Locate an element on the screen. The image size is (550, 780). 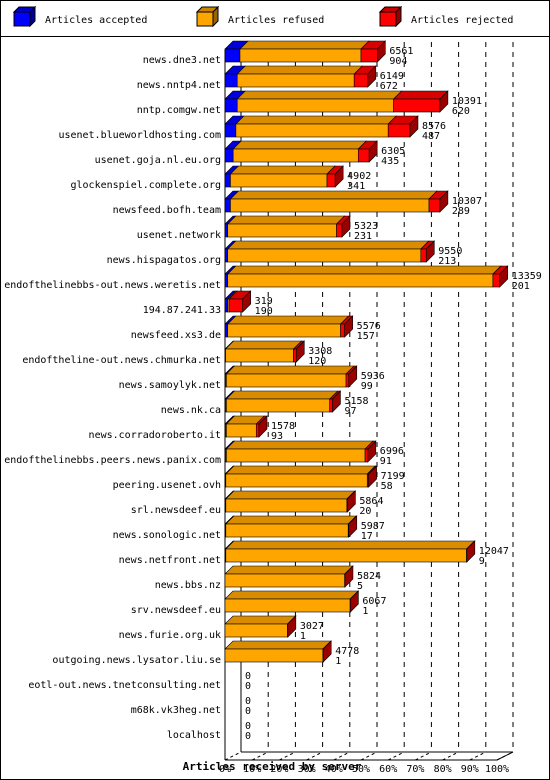
legend-item: Articles refused is located at coordinates (259, 16).